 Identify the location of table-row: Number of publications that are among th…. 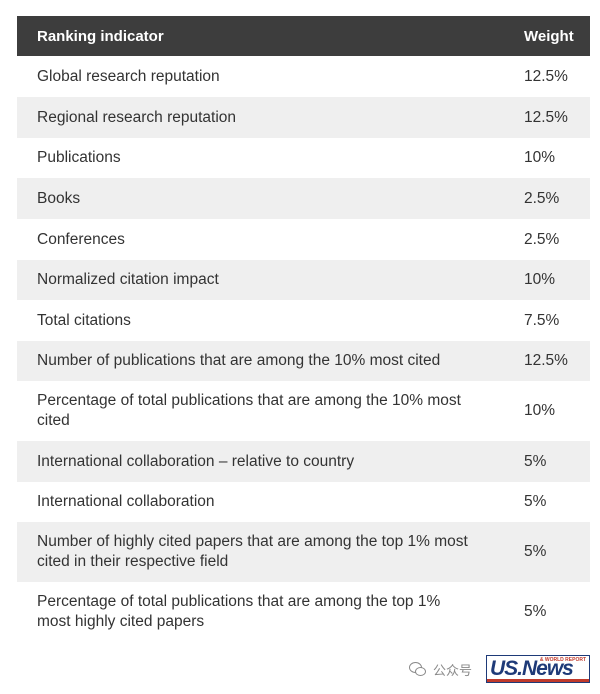
(303, 361).